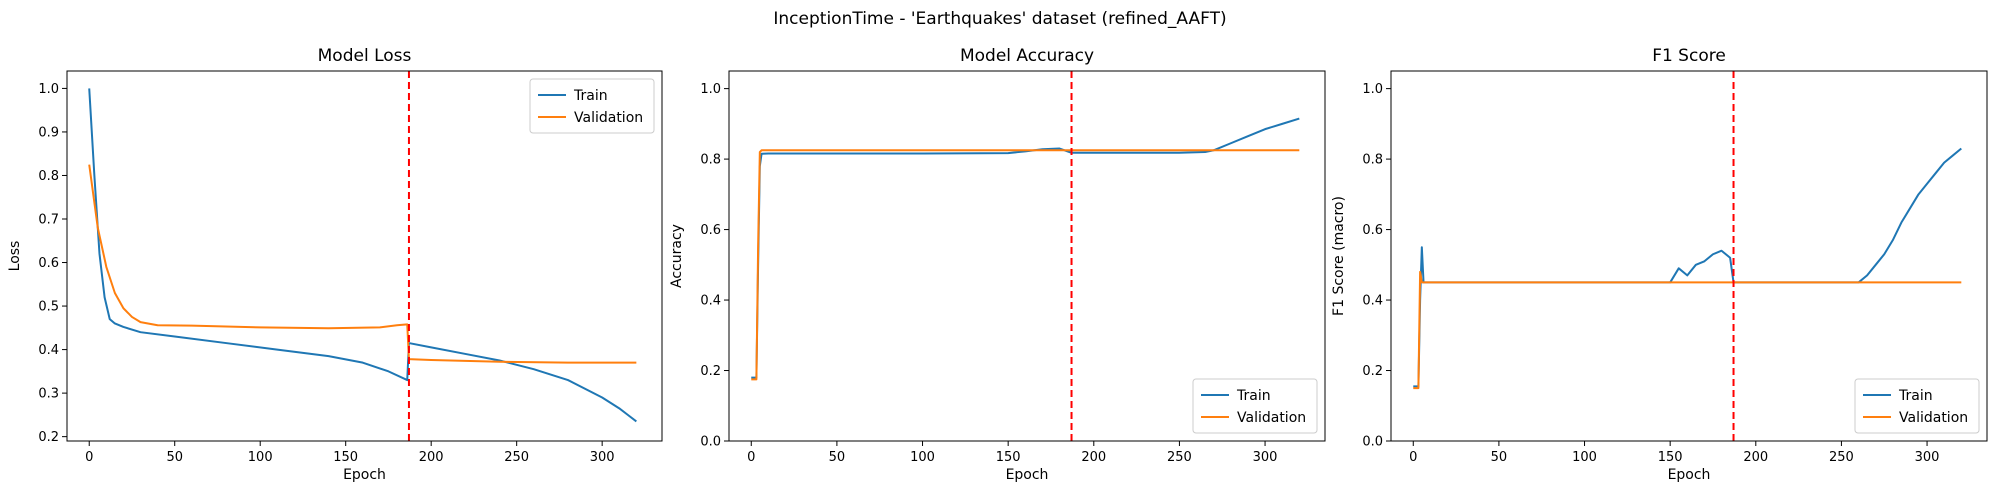  What do you see at coordinates (48, 220) in the screenshot?
I see `y-tick-label: 0.7` at bounding box center [48, 220].